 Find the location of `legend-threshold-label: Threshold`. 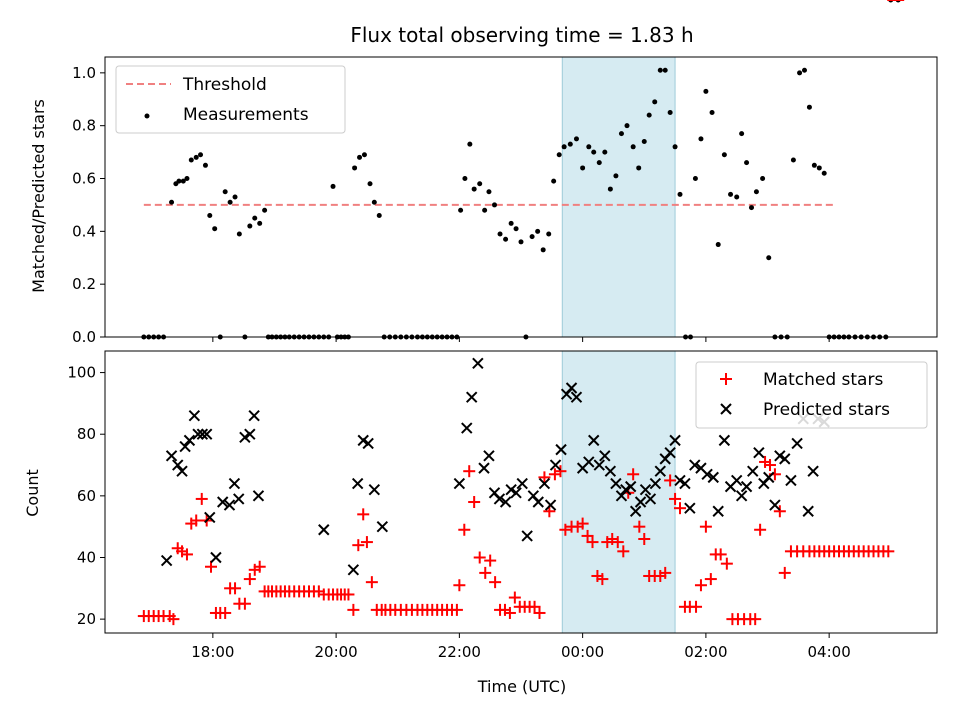

legend-threshold-label: Threshold is located at coordinates (224, 85).